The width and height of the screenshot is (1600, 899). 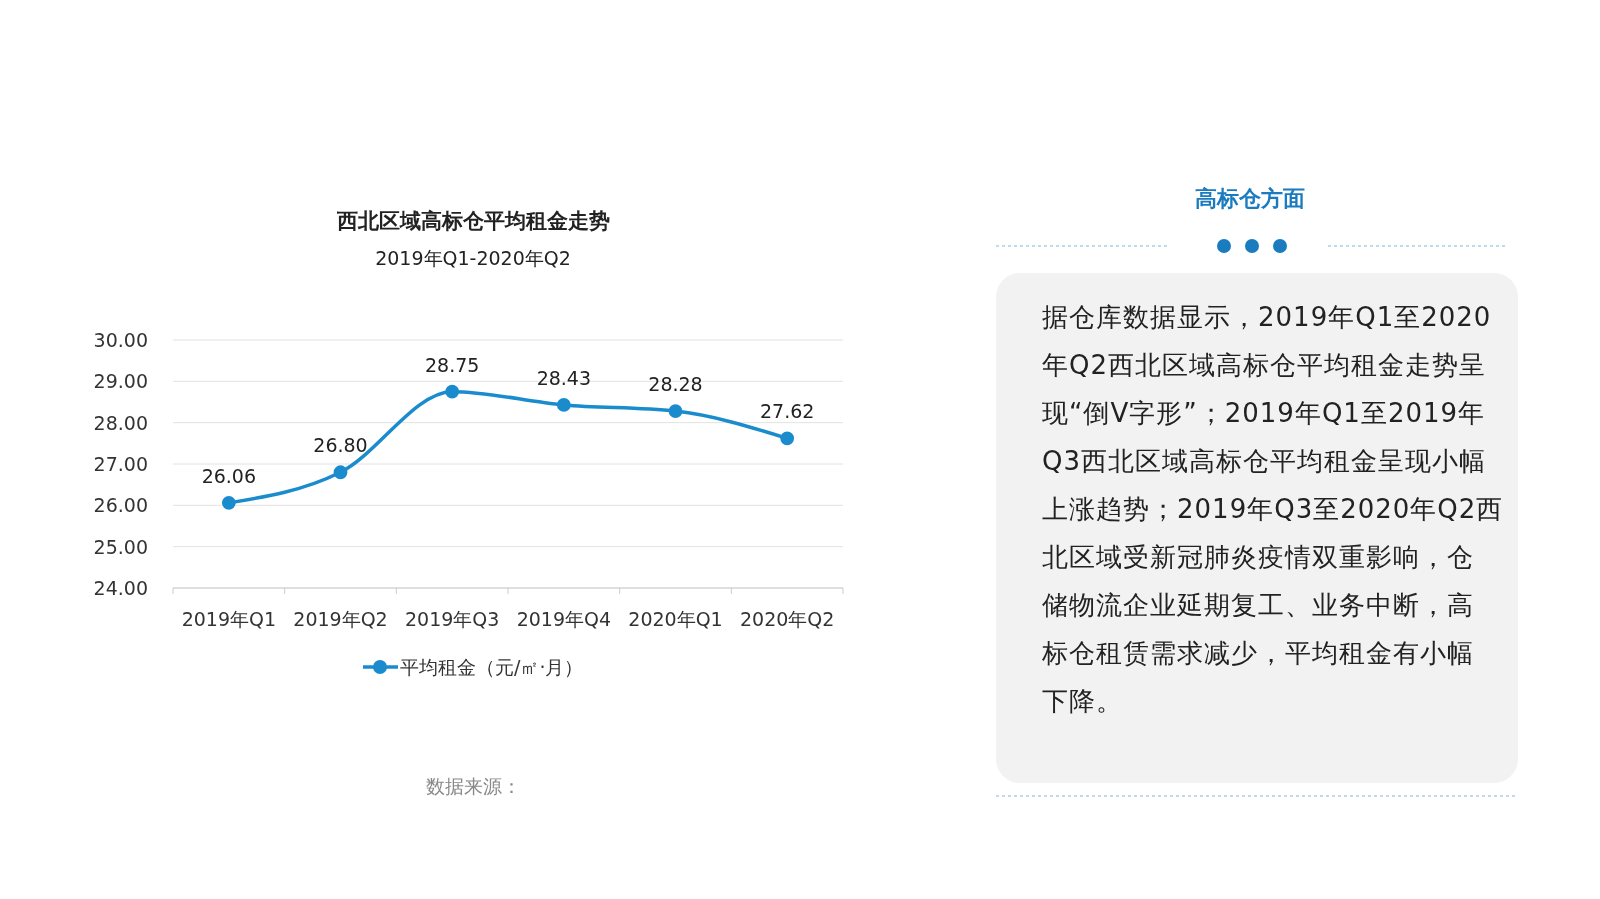 What do you see at coordinates (120, 588) in the screenshot?
I see `y-tick-label: 24.00` at bounding box center [120, 588].